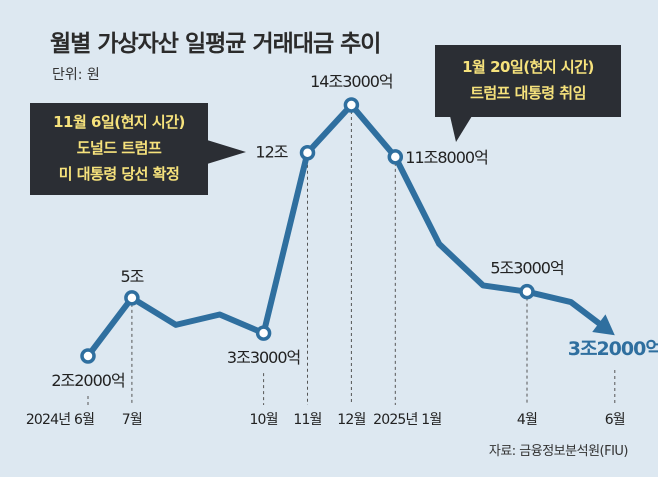  Describe the element at coordinates (615, 420) in the screenshot. I see `x-tick-label: 6월` at that location.